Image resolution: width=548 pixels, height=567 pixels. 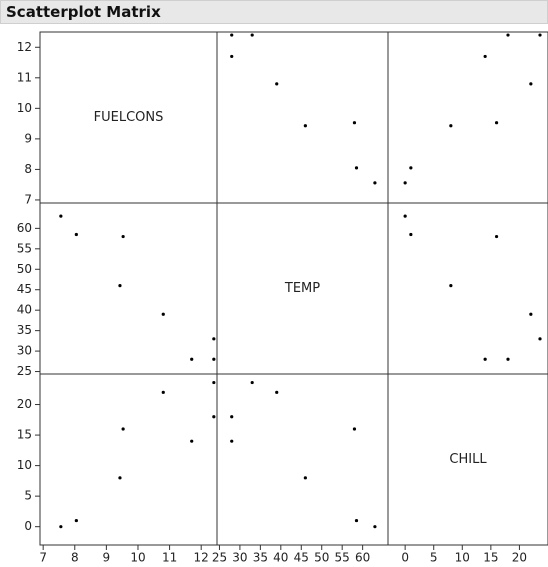 I want to click on y-tick-label: 0, so click(x=28, y=526).